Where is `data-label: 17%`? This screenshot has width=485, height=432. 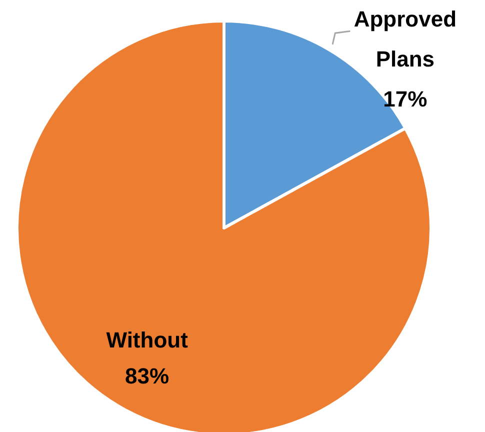 data-label: 17% is located at coordinates (405, 99).